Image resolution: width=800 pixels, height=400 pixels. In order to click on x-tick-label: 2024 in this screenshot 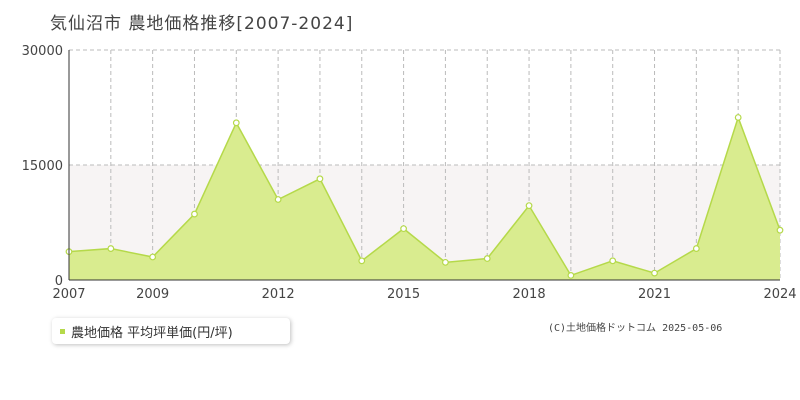, I will do `click(779, 294)`.